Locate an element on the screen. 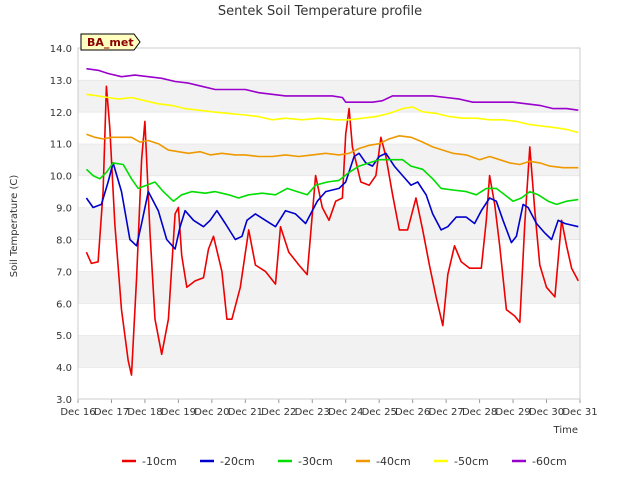 The width and height of the screenshot is (640, 480). y-axis-label: Soil Temperature (C) is located at coordinates (14, 226).